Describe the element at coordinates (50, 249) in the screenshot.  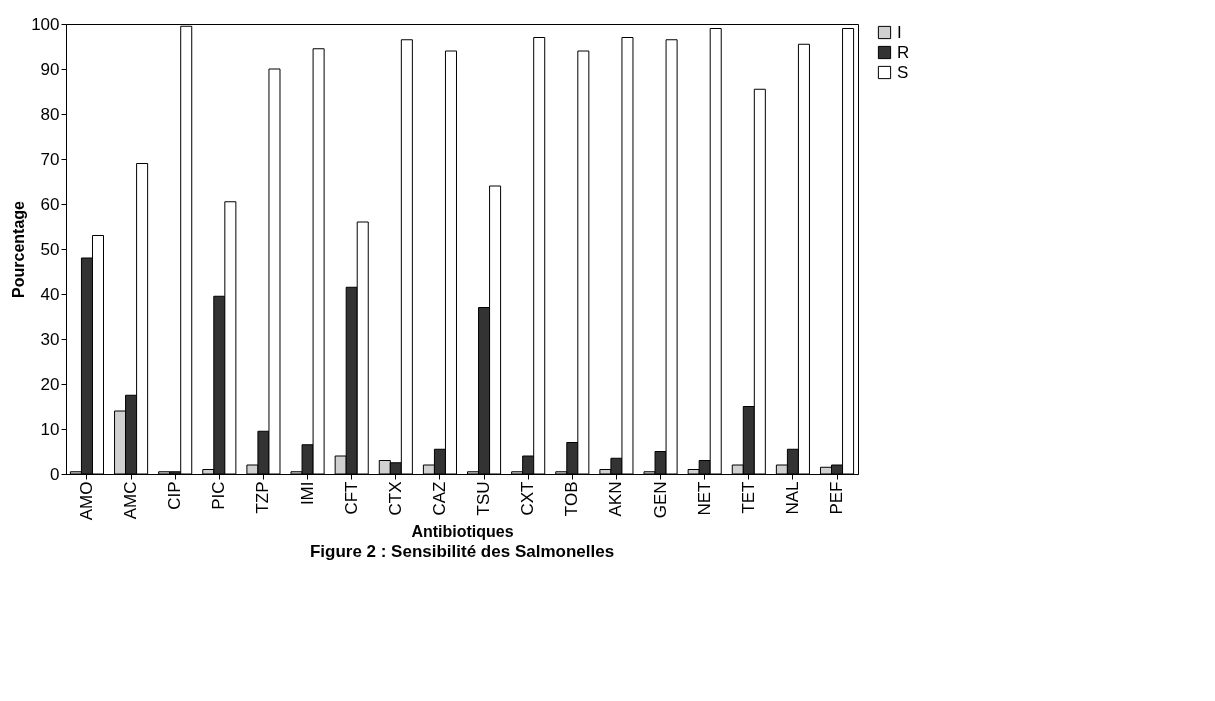
I see `y-tick-label: 50` at that location.